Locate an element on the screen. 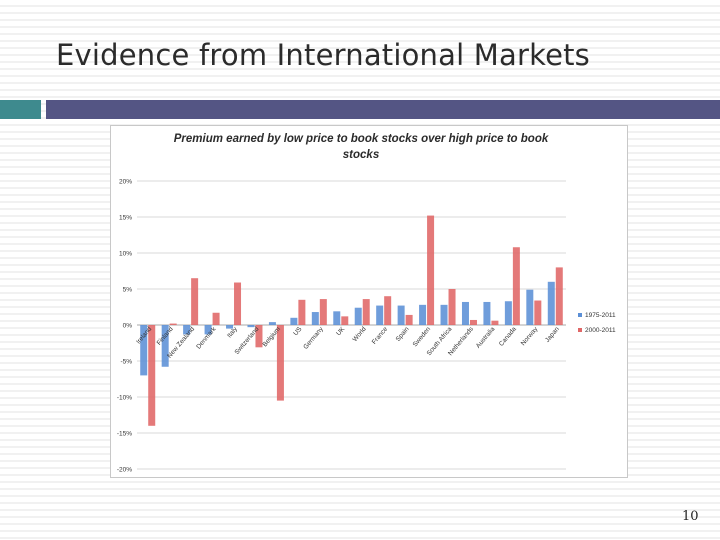 The width and height of the screenshot is (720, 540). bar-series-1975-2011-france is located at coordinates (380, 315).